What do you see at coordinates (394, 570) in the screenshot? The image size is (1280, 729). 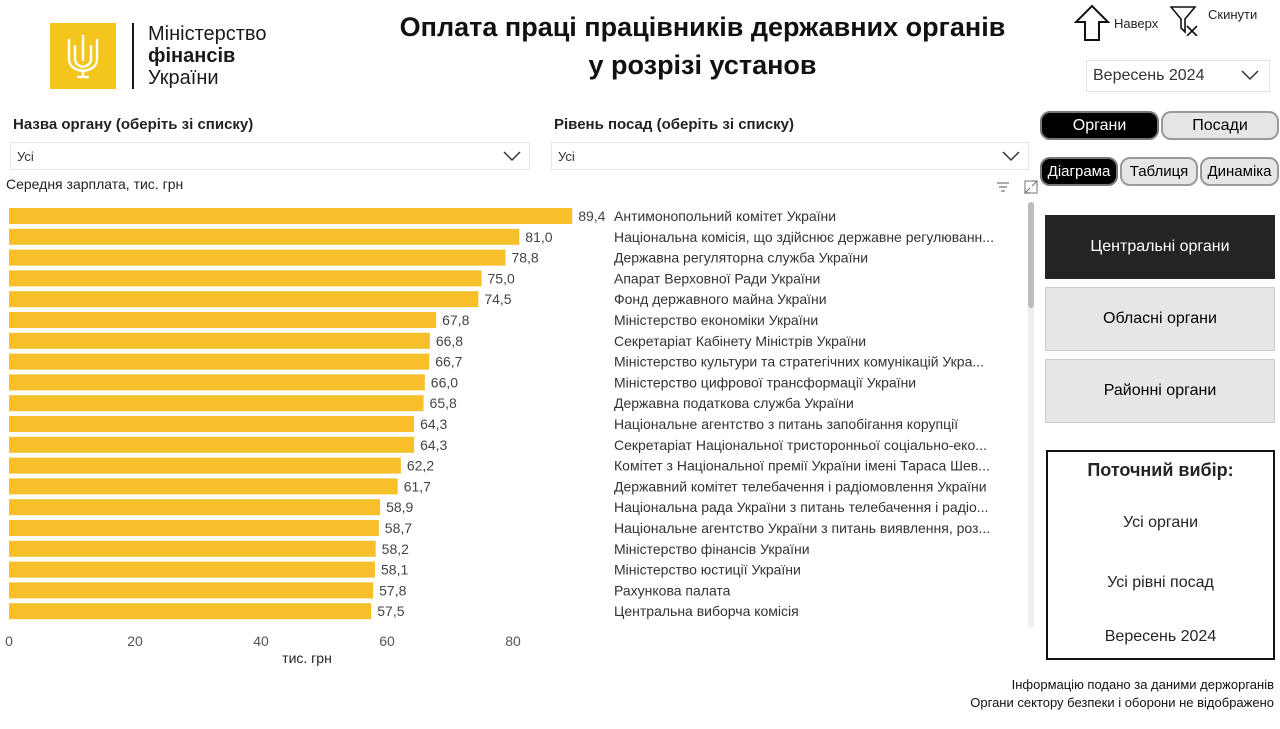 I see `data-label: 58,1` at bounding box center [394, 570].